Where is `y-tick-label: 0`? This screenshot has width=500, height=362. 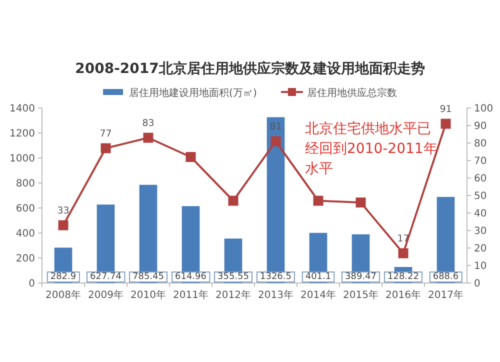
y-tick-label: 0 is located at coordinates (31, 284).